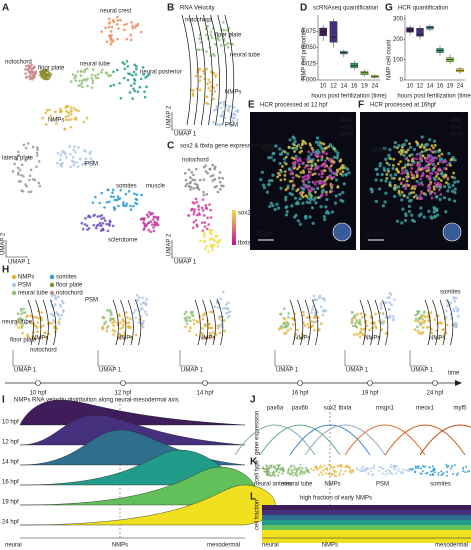 The width and height of the screenshot is (471, 550). Describe the element at coordinates (275, 409) in the screenshot. I see `gene-label: pax6a` at that location.